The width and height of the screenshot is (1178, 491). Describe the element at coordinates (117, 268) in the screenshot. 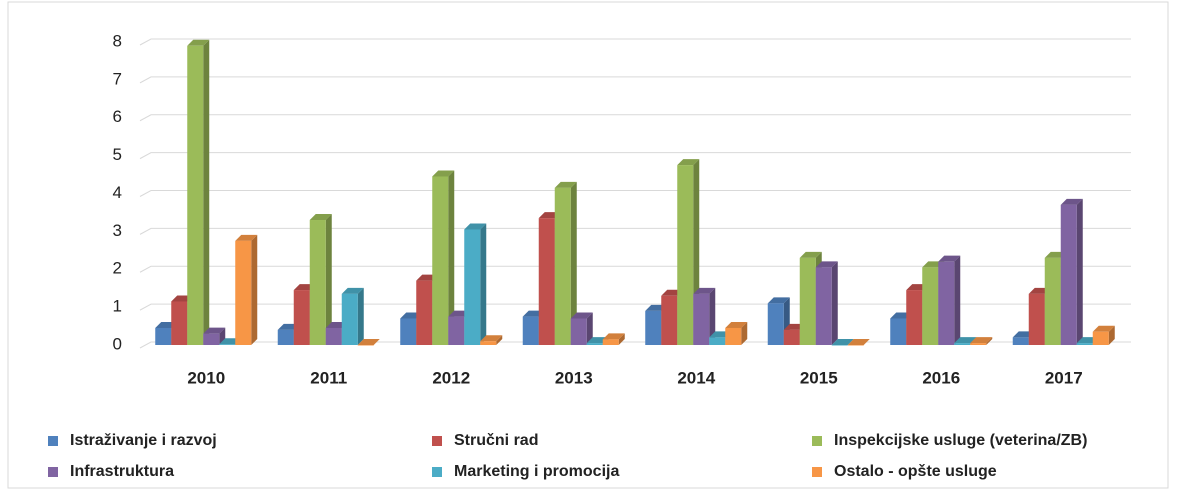

I see `y-tick-label: 2` at that location.